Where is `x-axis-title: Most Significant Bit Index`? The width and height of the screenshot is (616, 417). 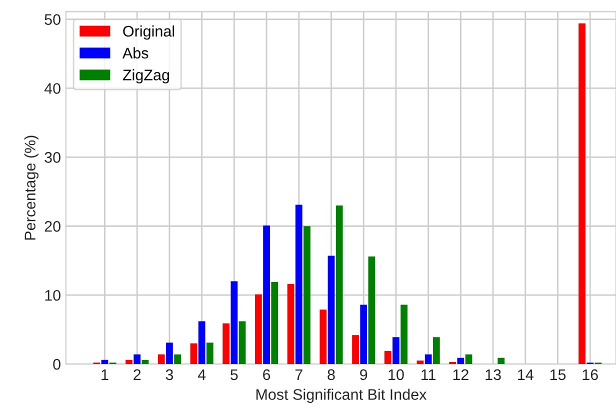 x-axis-title: Most Significant Bit Index is located at coordinates (341, 395).